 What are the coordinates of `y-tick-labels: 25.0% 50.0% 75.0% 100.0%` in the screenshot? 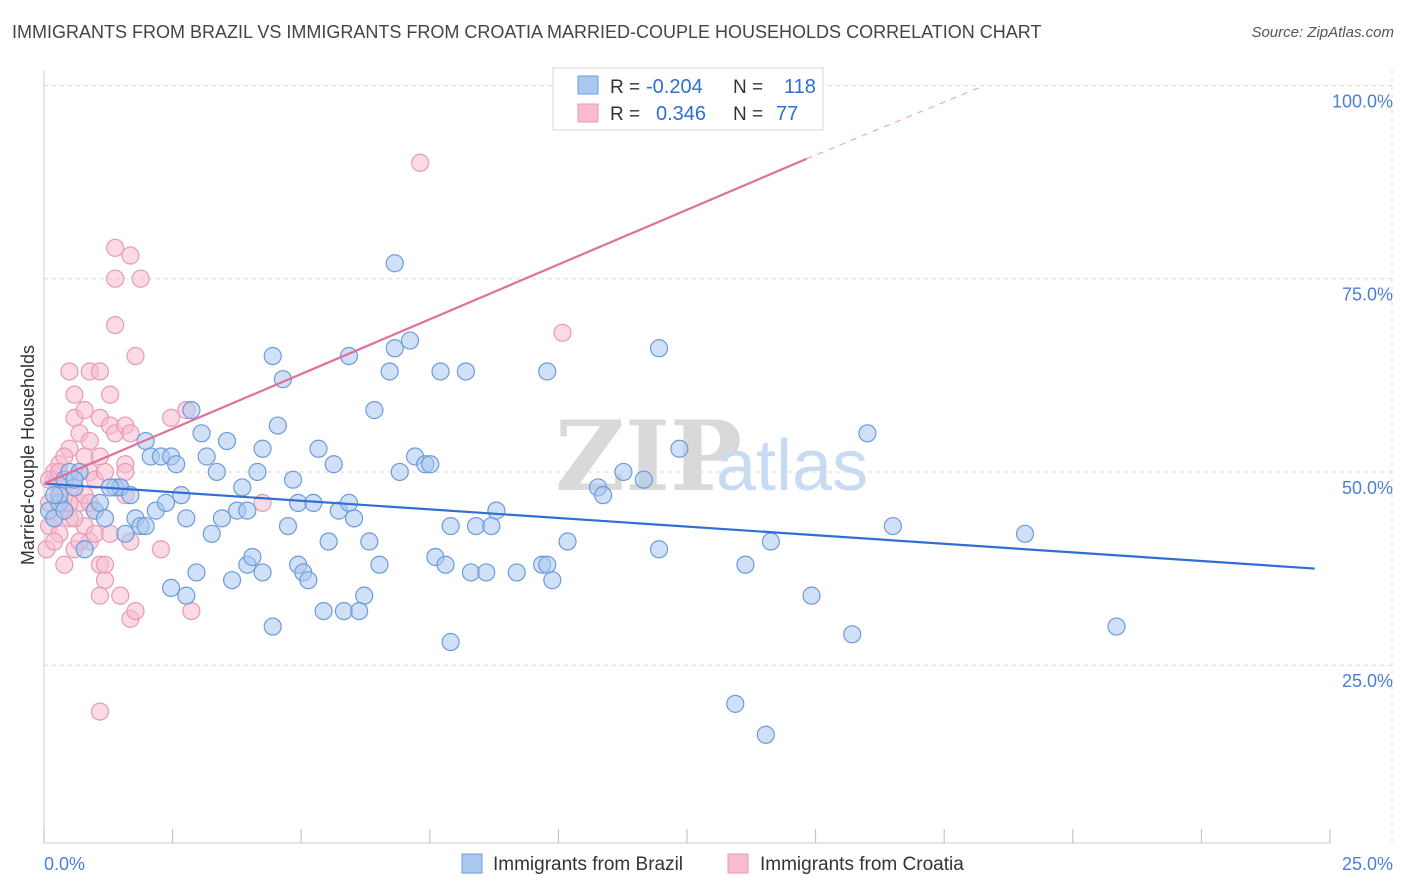 It's located at (1362, 391).